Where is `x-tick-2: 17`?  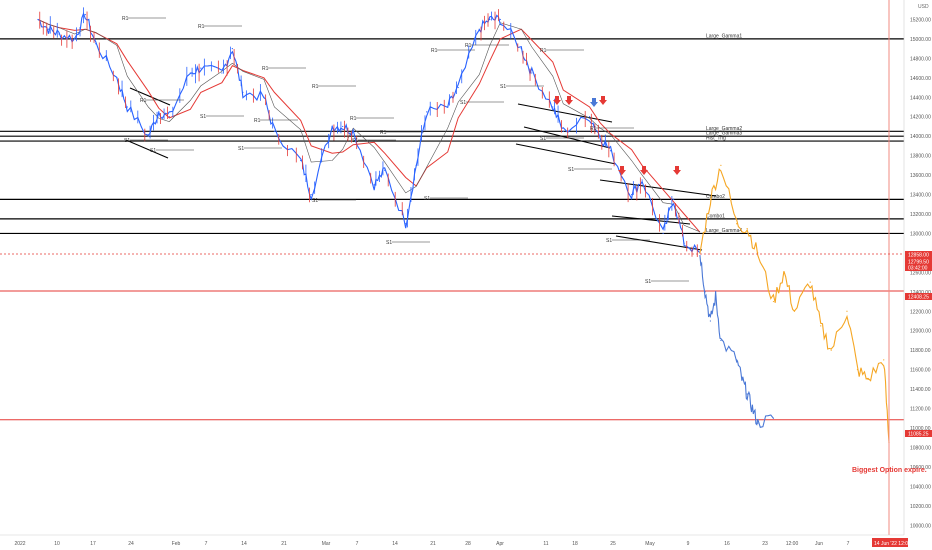 x-tick-2: 17 is located at coordinates (93, 544).